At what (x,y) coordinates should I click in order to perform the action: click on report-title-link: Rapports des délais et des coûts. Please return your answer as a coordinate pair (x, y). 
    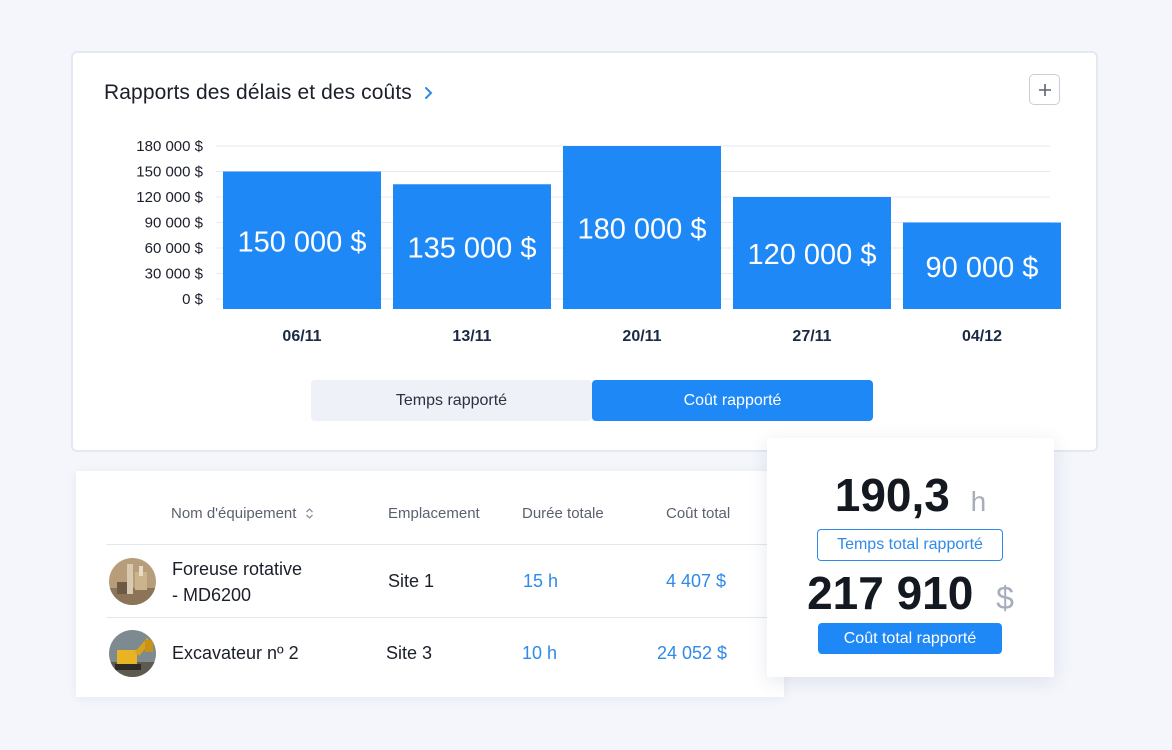
    Looking at the image, I should click on (269, 93).